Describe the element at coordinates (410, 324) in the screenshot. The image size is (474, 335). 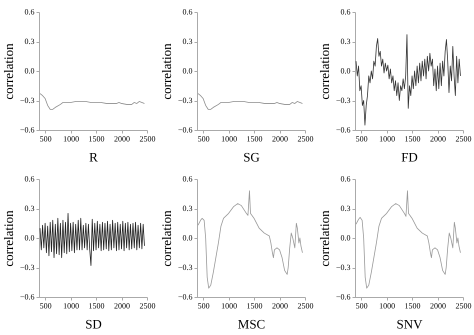
I see `x-axis-title: SNV` at that location.